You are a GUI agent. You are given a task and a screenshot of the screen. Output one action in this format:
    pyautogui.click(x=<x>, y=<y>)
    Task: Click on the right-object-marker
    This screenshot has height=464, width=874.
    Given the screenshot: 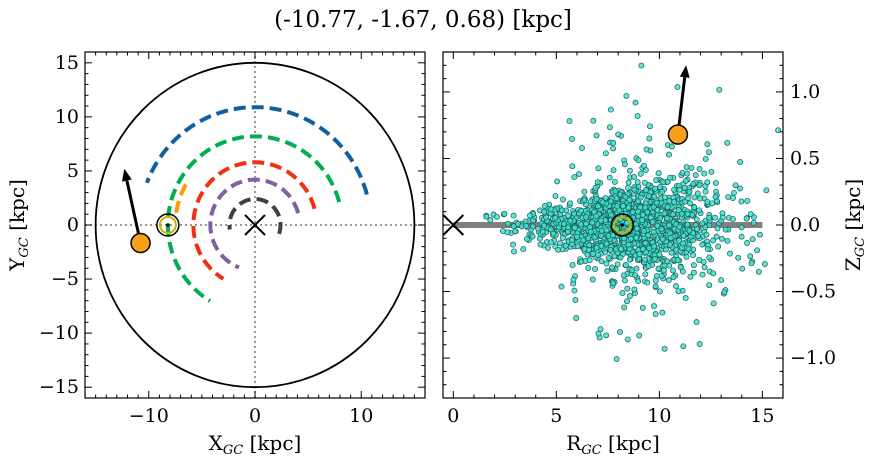 What is the action you would take?
    pyautogui.click(x=678, y=134)
    